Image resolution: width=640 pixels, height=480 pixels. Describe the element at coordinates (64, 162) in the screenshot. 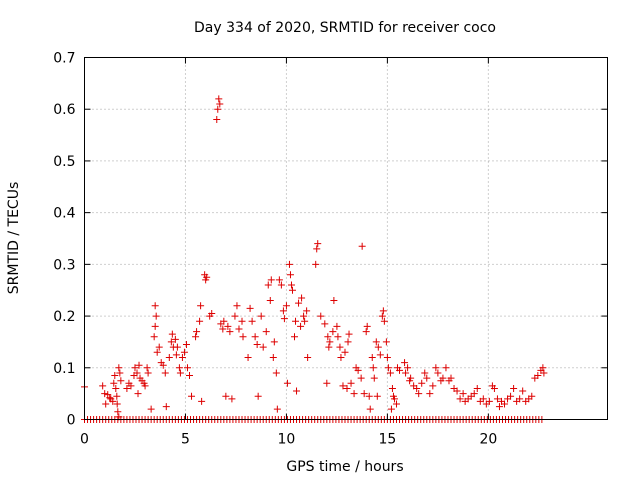

I see `y-tick-label: 0.5` at that location.